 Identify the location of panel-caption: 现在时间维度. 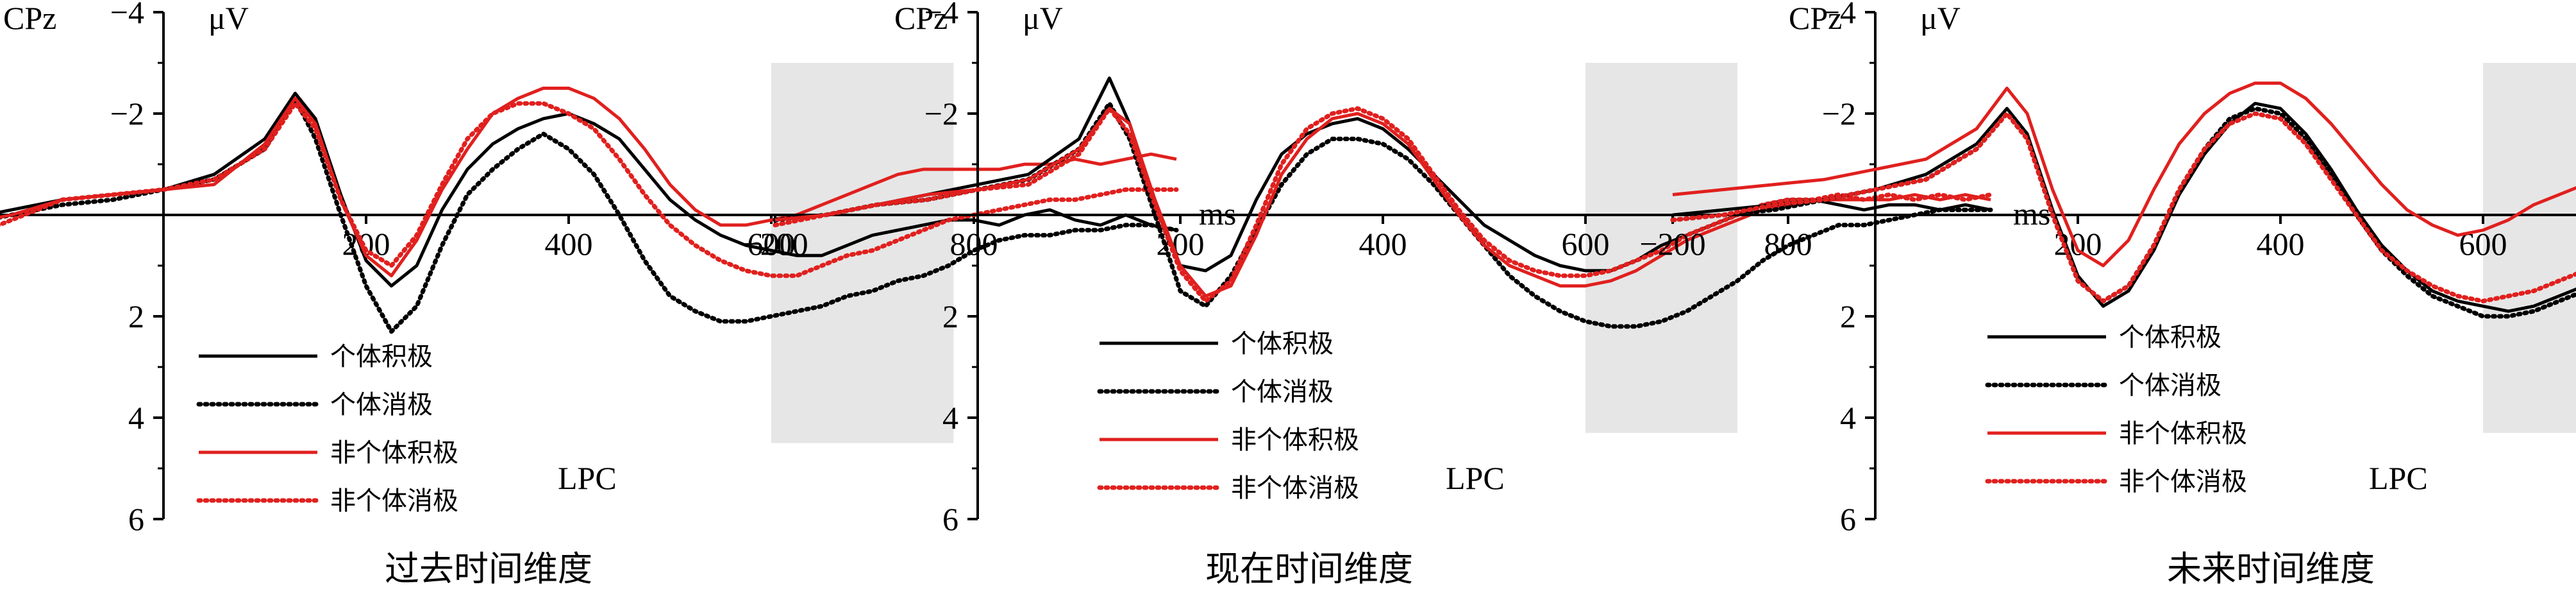
(1309, 569).